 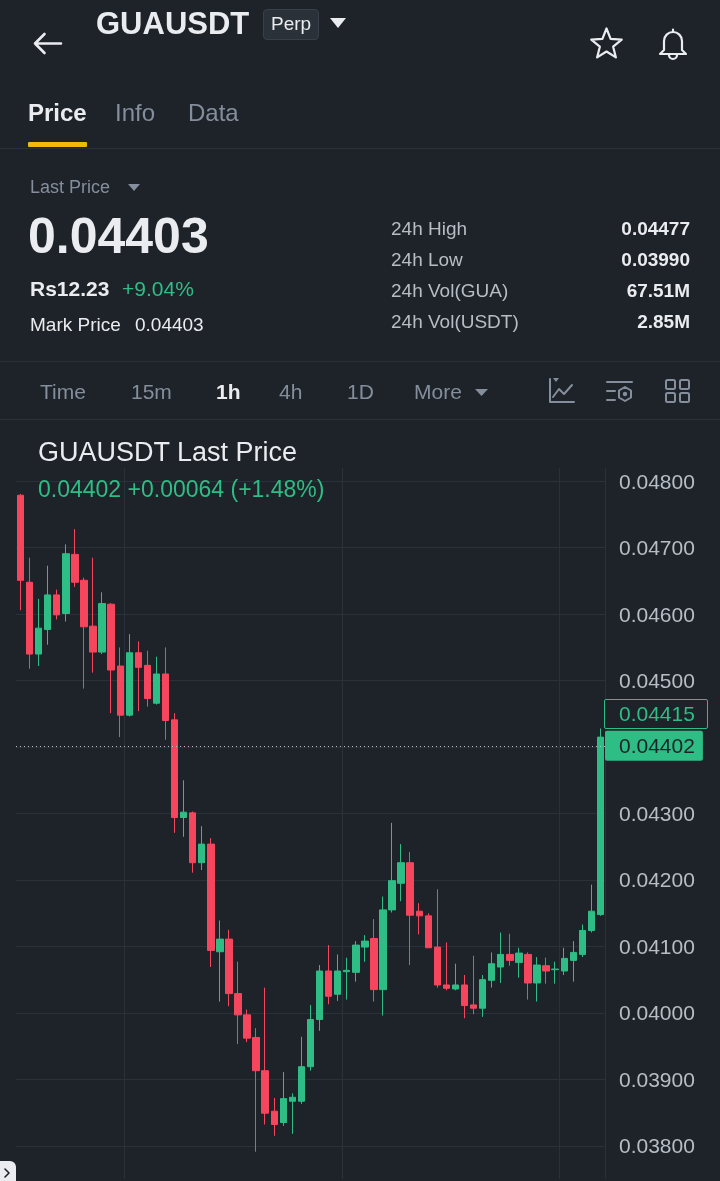 I want to click on text: Last Price, so click(x=70, y=188).